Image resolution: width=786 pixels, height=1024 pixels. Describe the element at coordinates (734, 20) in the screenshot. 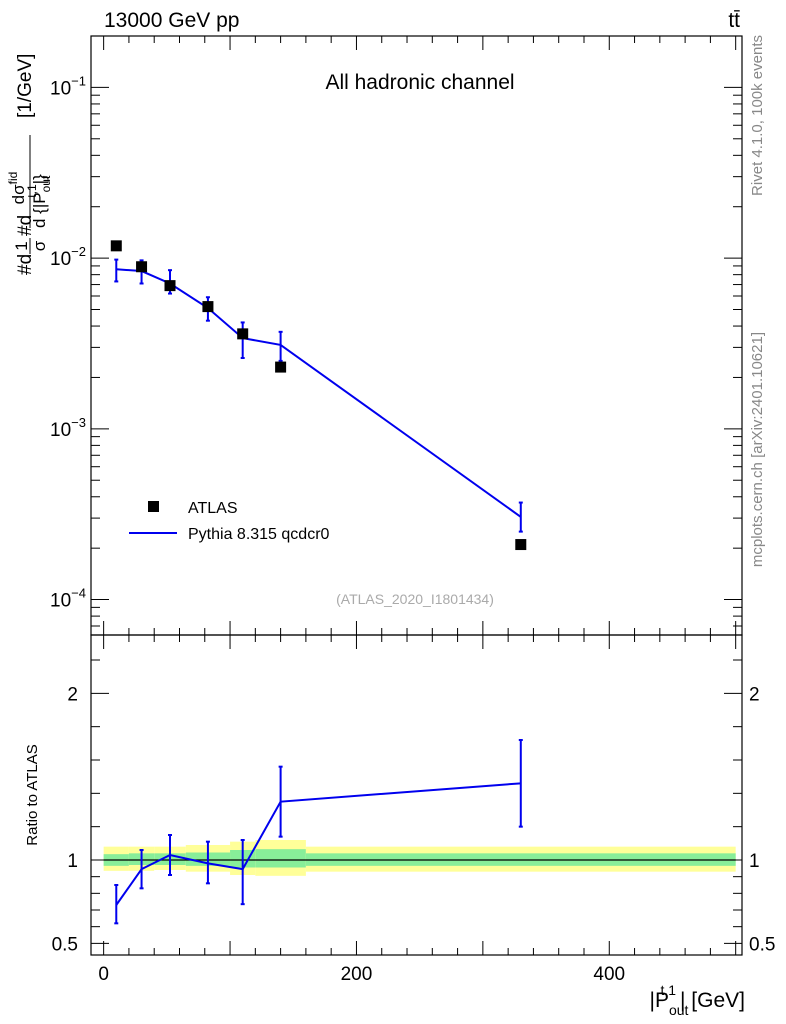

I see `header-process-label: tt̄` at that location.